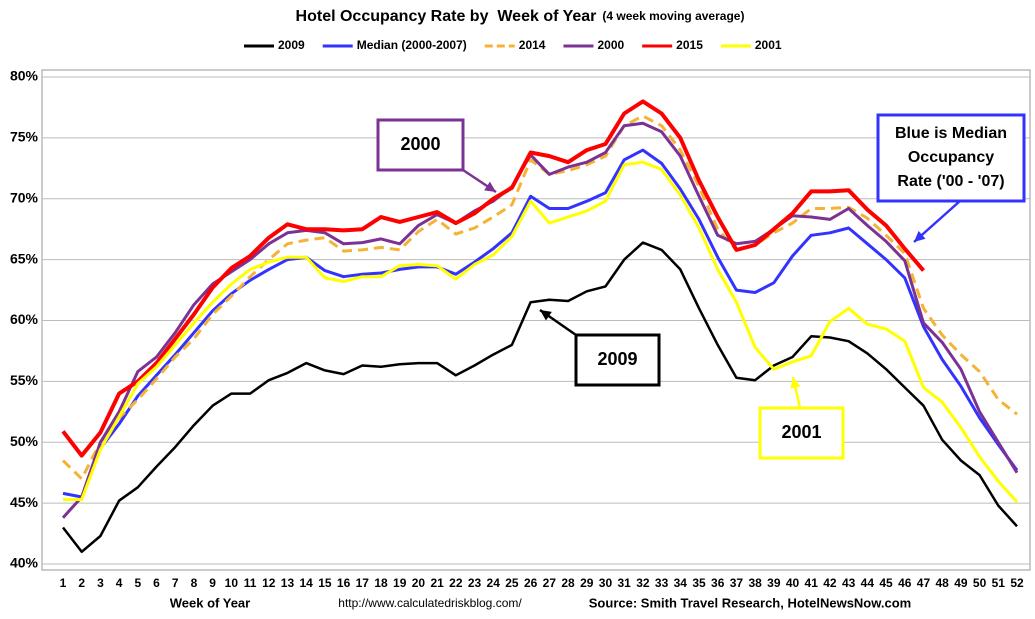 The image size is (1035, 619). I want to click on x-tick-label: 26, so click(531, 583).